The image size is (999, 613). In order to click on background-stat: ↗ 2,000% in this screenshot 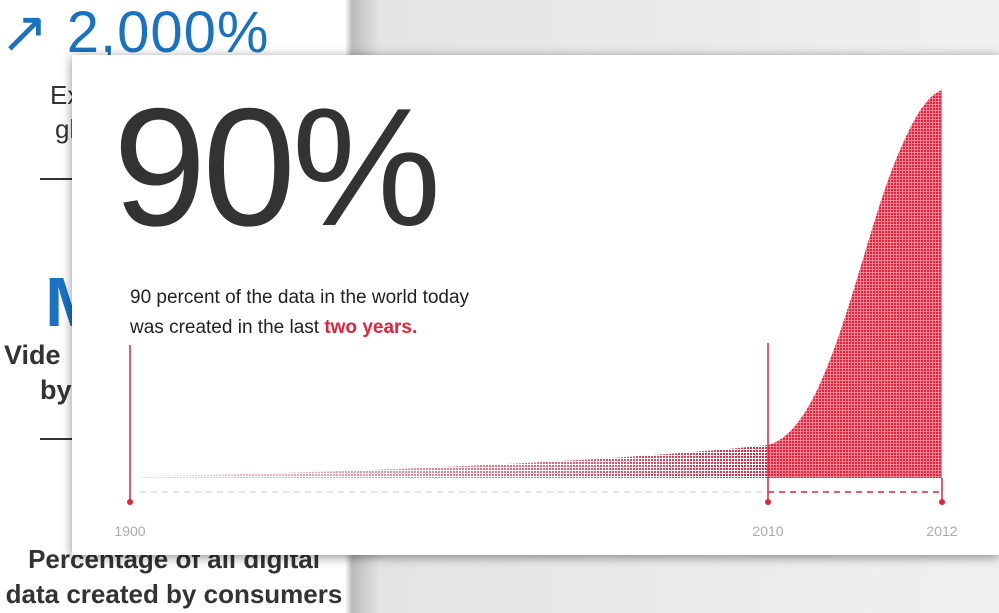, I will do `click(134, 33)`.